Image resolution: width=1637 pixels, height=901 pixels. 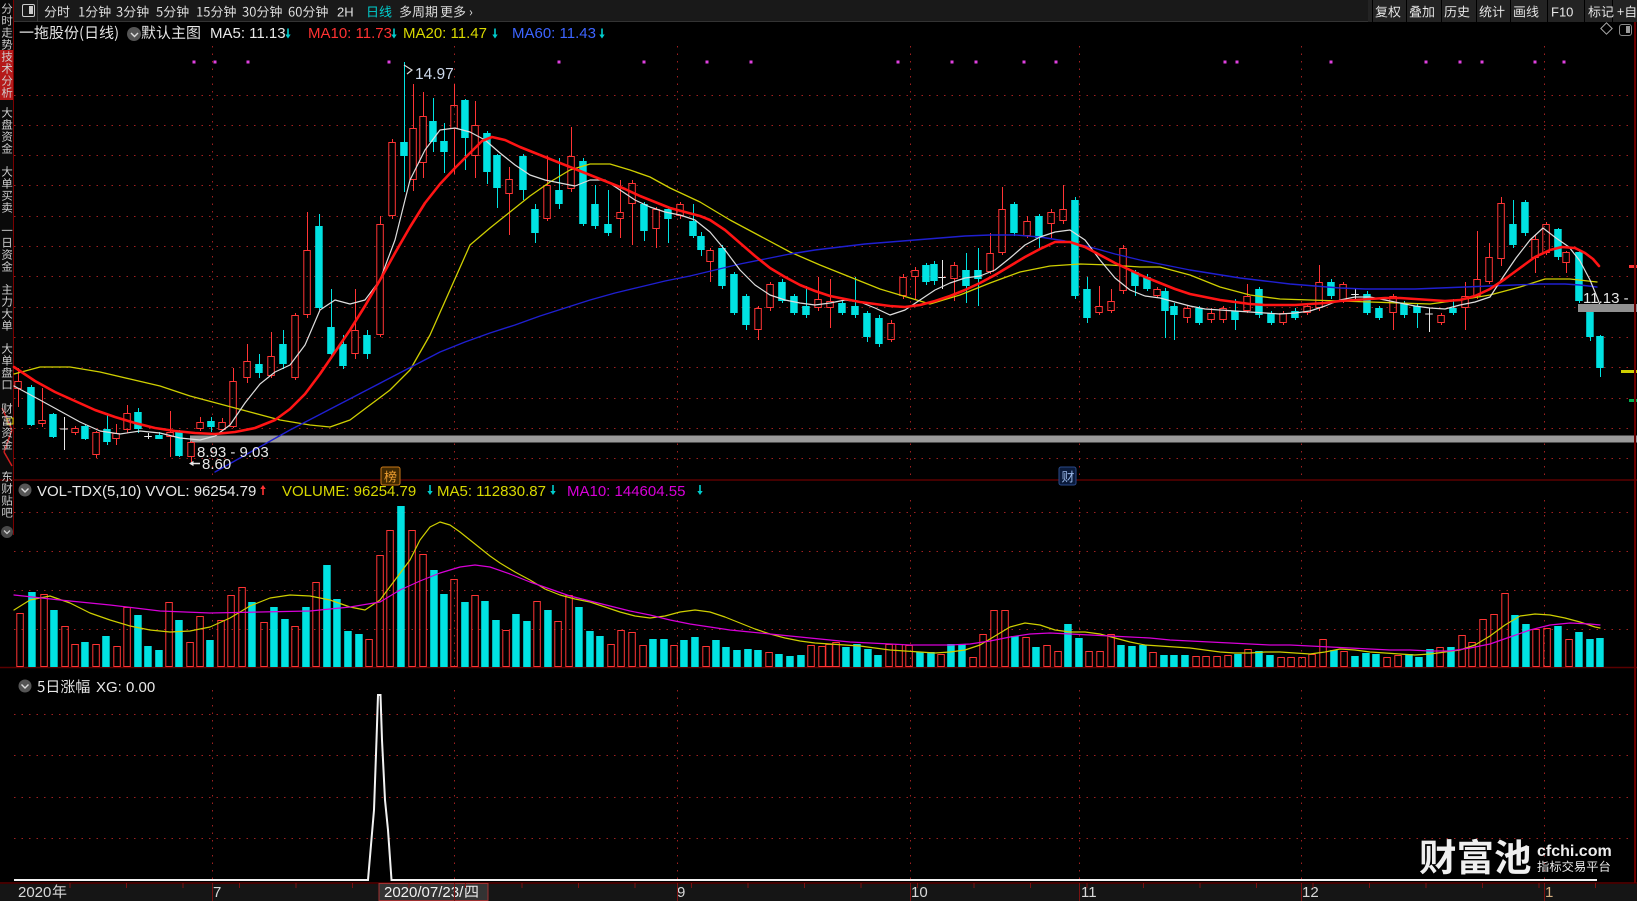 What do you see at coordinates (1310, 892) in the screenshot?
I see `svg-text: 12` at bounding box center [1310, 892].